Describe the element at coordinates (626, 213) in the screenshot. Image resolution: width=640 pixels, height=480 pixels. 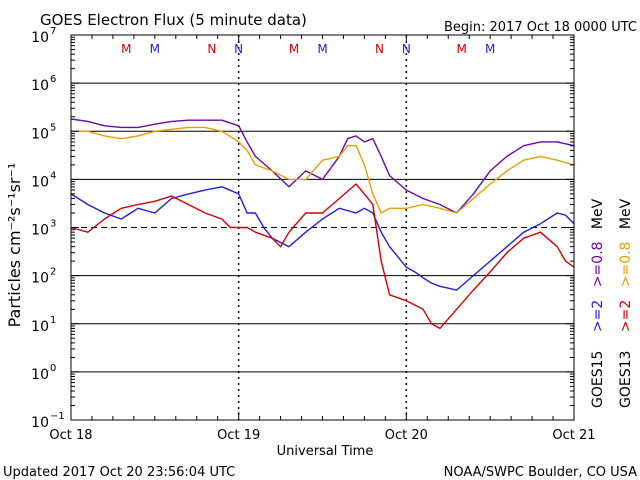
I see `legend-goes13-unit: MeV` at that location.